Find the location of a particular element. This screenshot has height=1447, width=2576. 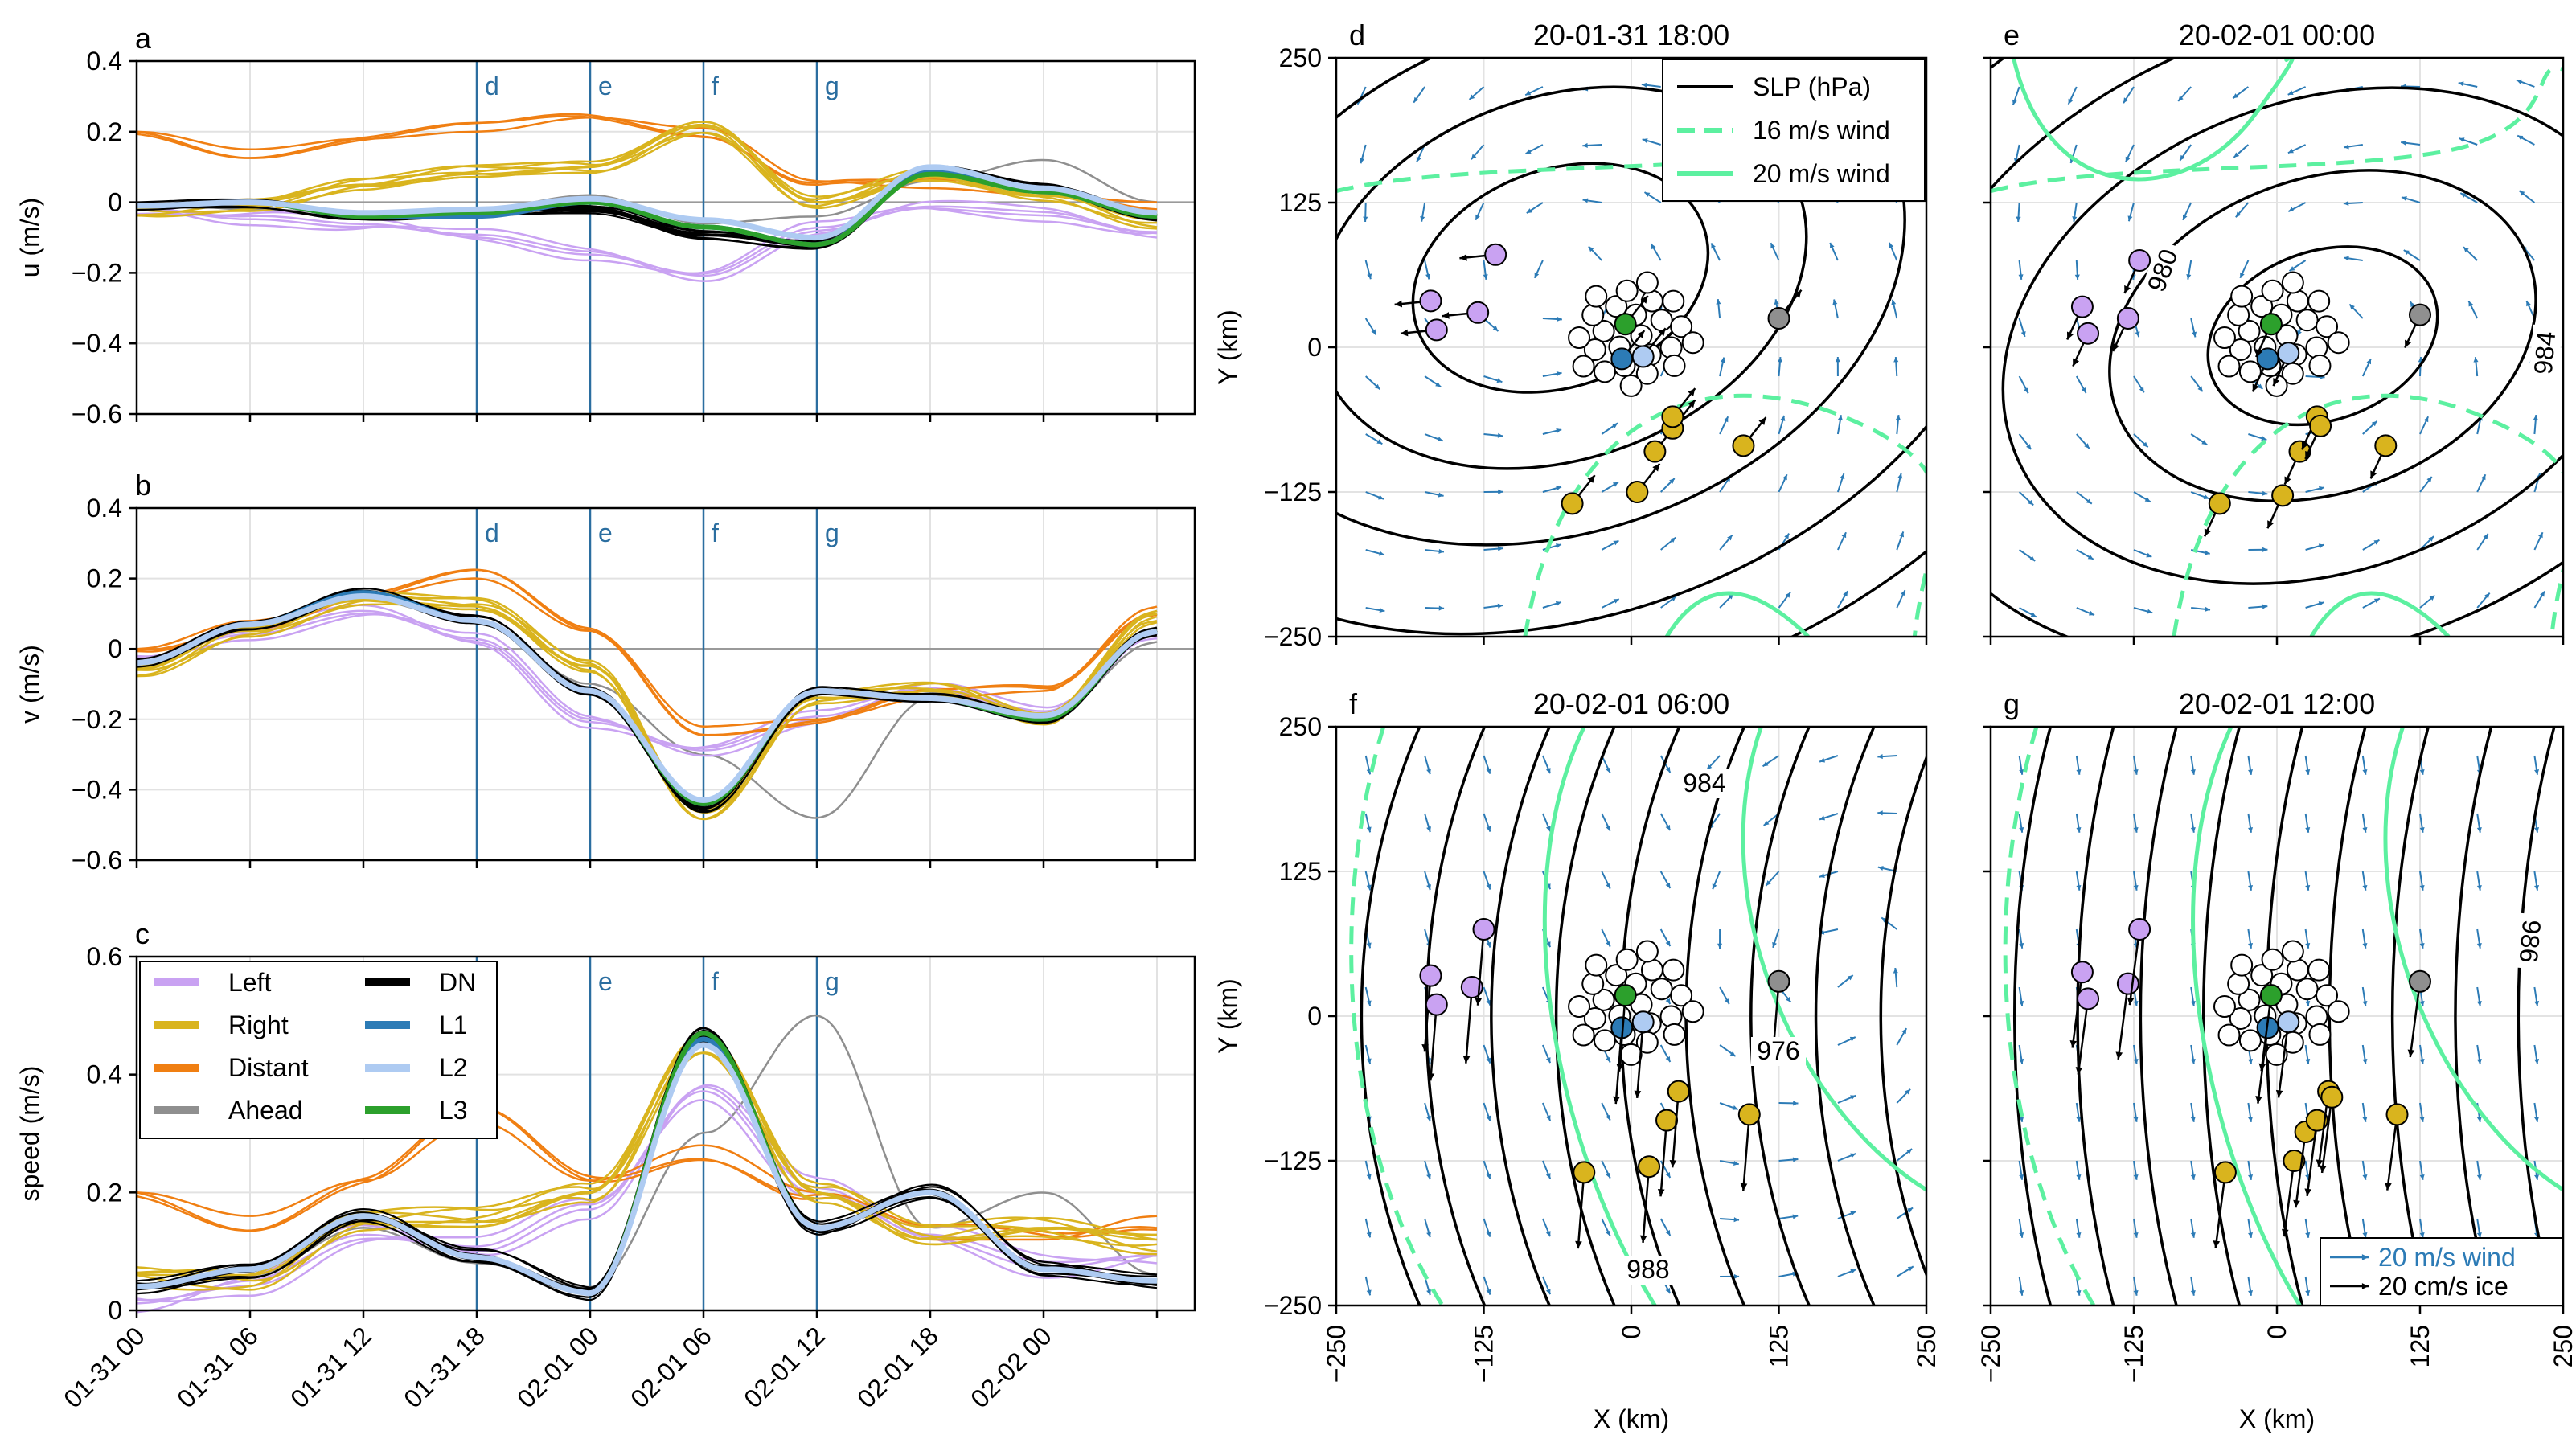

y-tick-label: 0 is located at coordinates (115, 648).